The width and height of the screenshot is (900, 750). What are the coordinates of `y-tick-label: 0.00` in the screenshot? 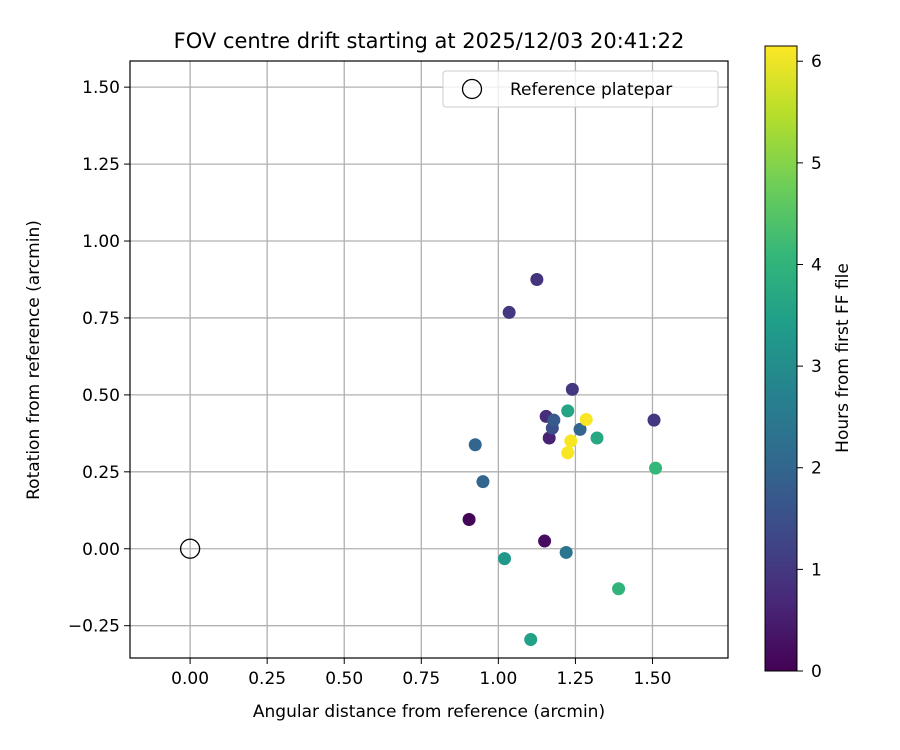 It's located at (101, 550).